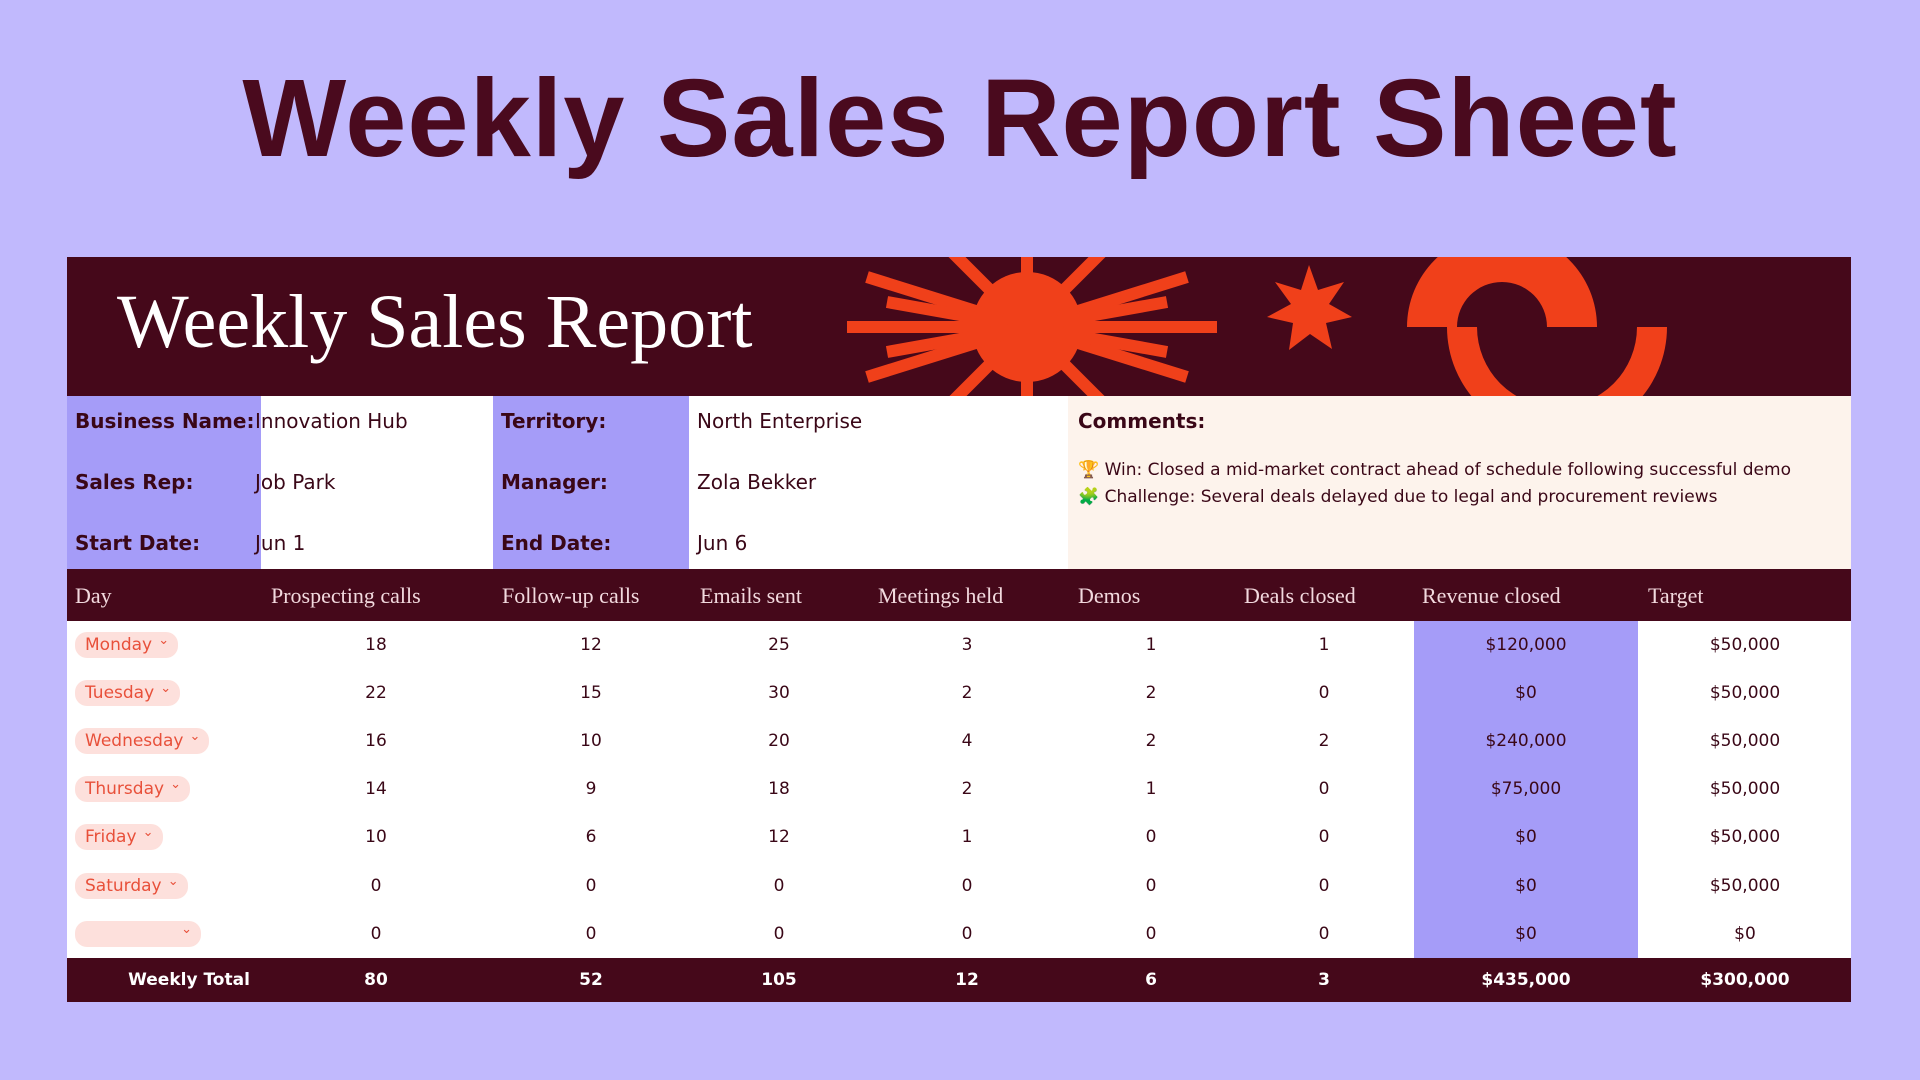  I want to click on info-label: Sales Rep:, so click(134, 482).